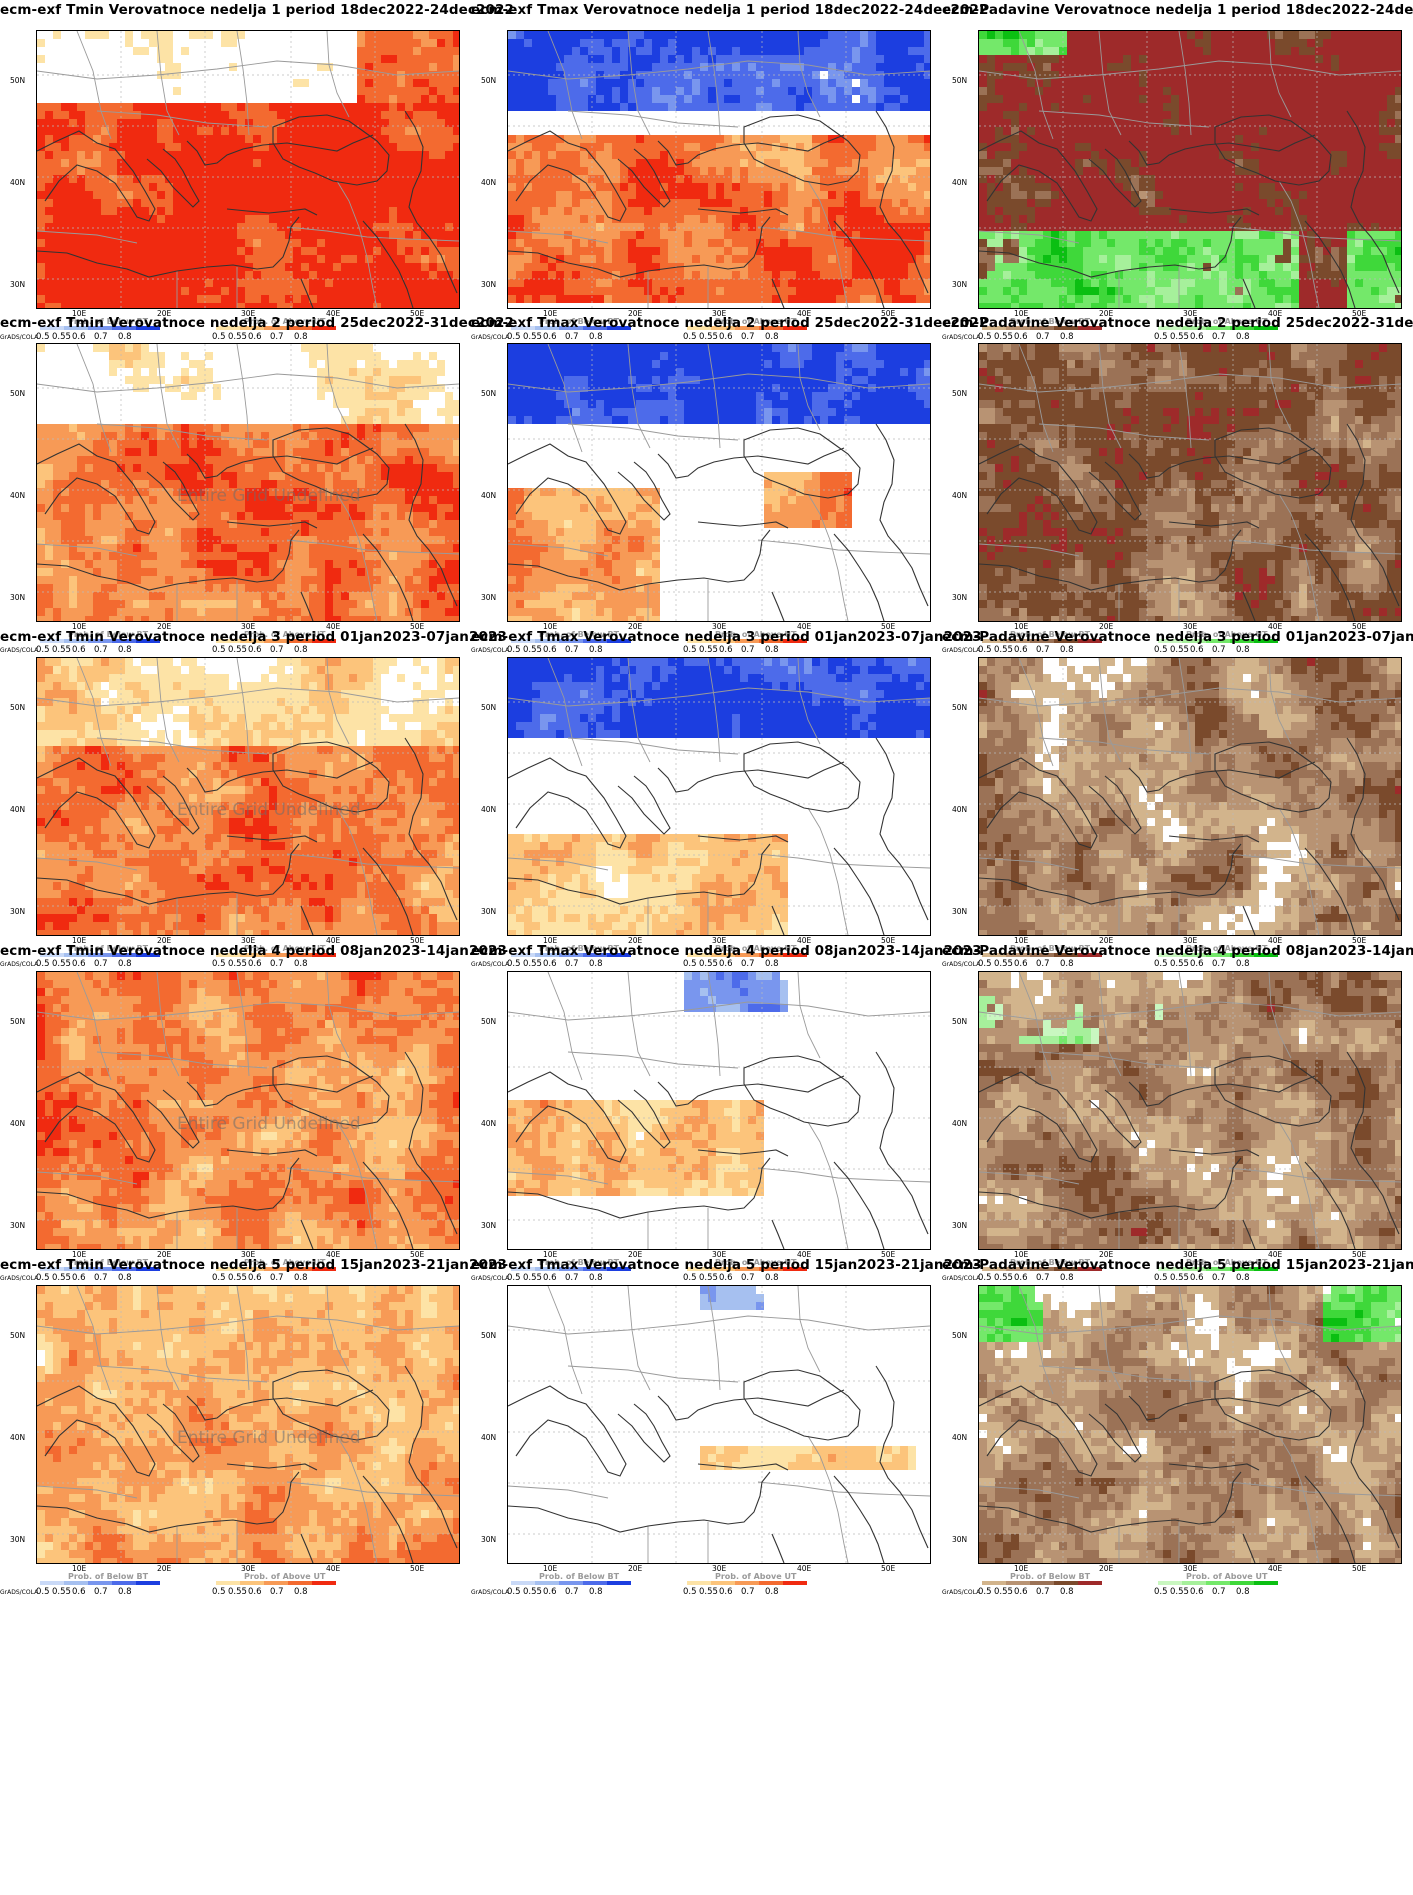 This screenshot has height=1895, width=1413. I want to click on coastline, so click(96, 176).